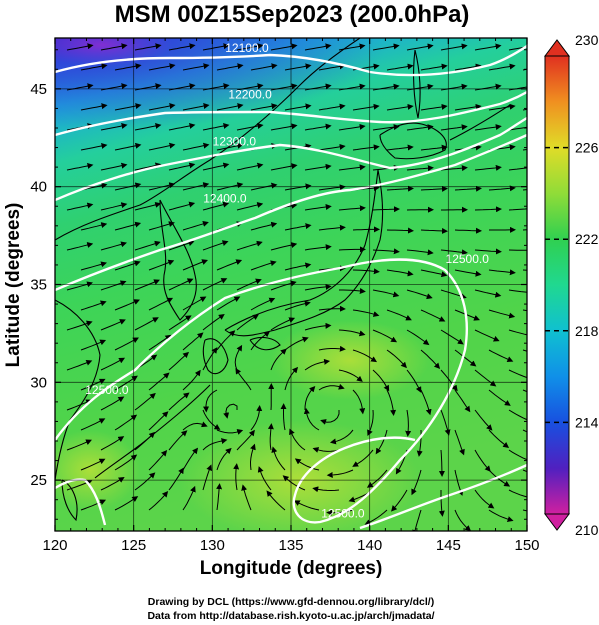  What do you see at coordinates (78, 390) in the screenshot?
I see `coastline-china` at bounding box center [78, 390].